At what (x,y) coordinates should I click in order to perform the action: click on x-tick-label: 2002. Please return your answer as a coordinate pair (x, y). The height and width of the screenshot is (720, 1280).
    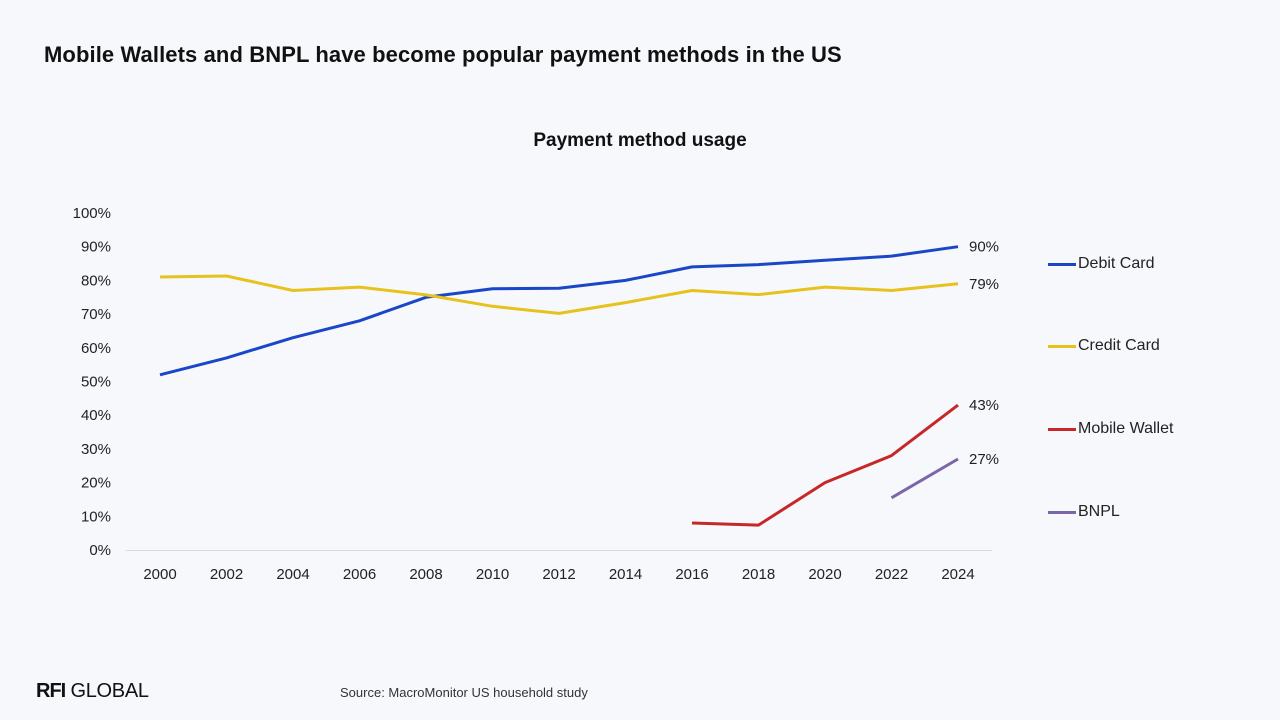
    Looking at the image, I should click on (226, 574).